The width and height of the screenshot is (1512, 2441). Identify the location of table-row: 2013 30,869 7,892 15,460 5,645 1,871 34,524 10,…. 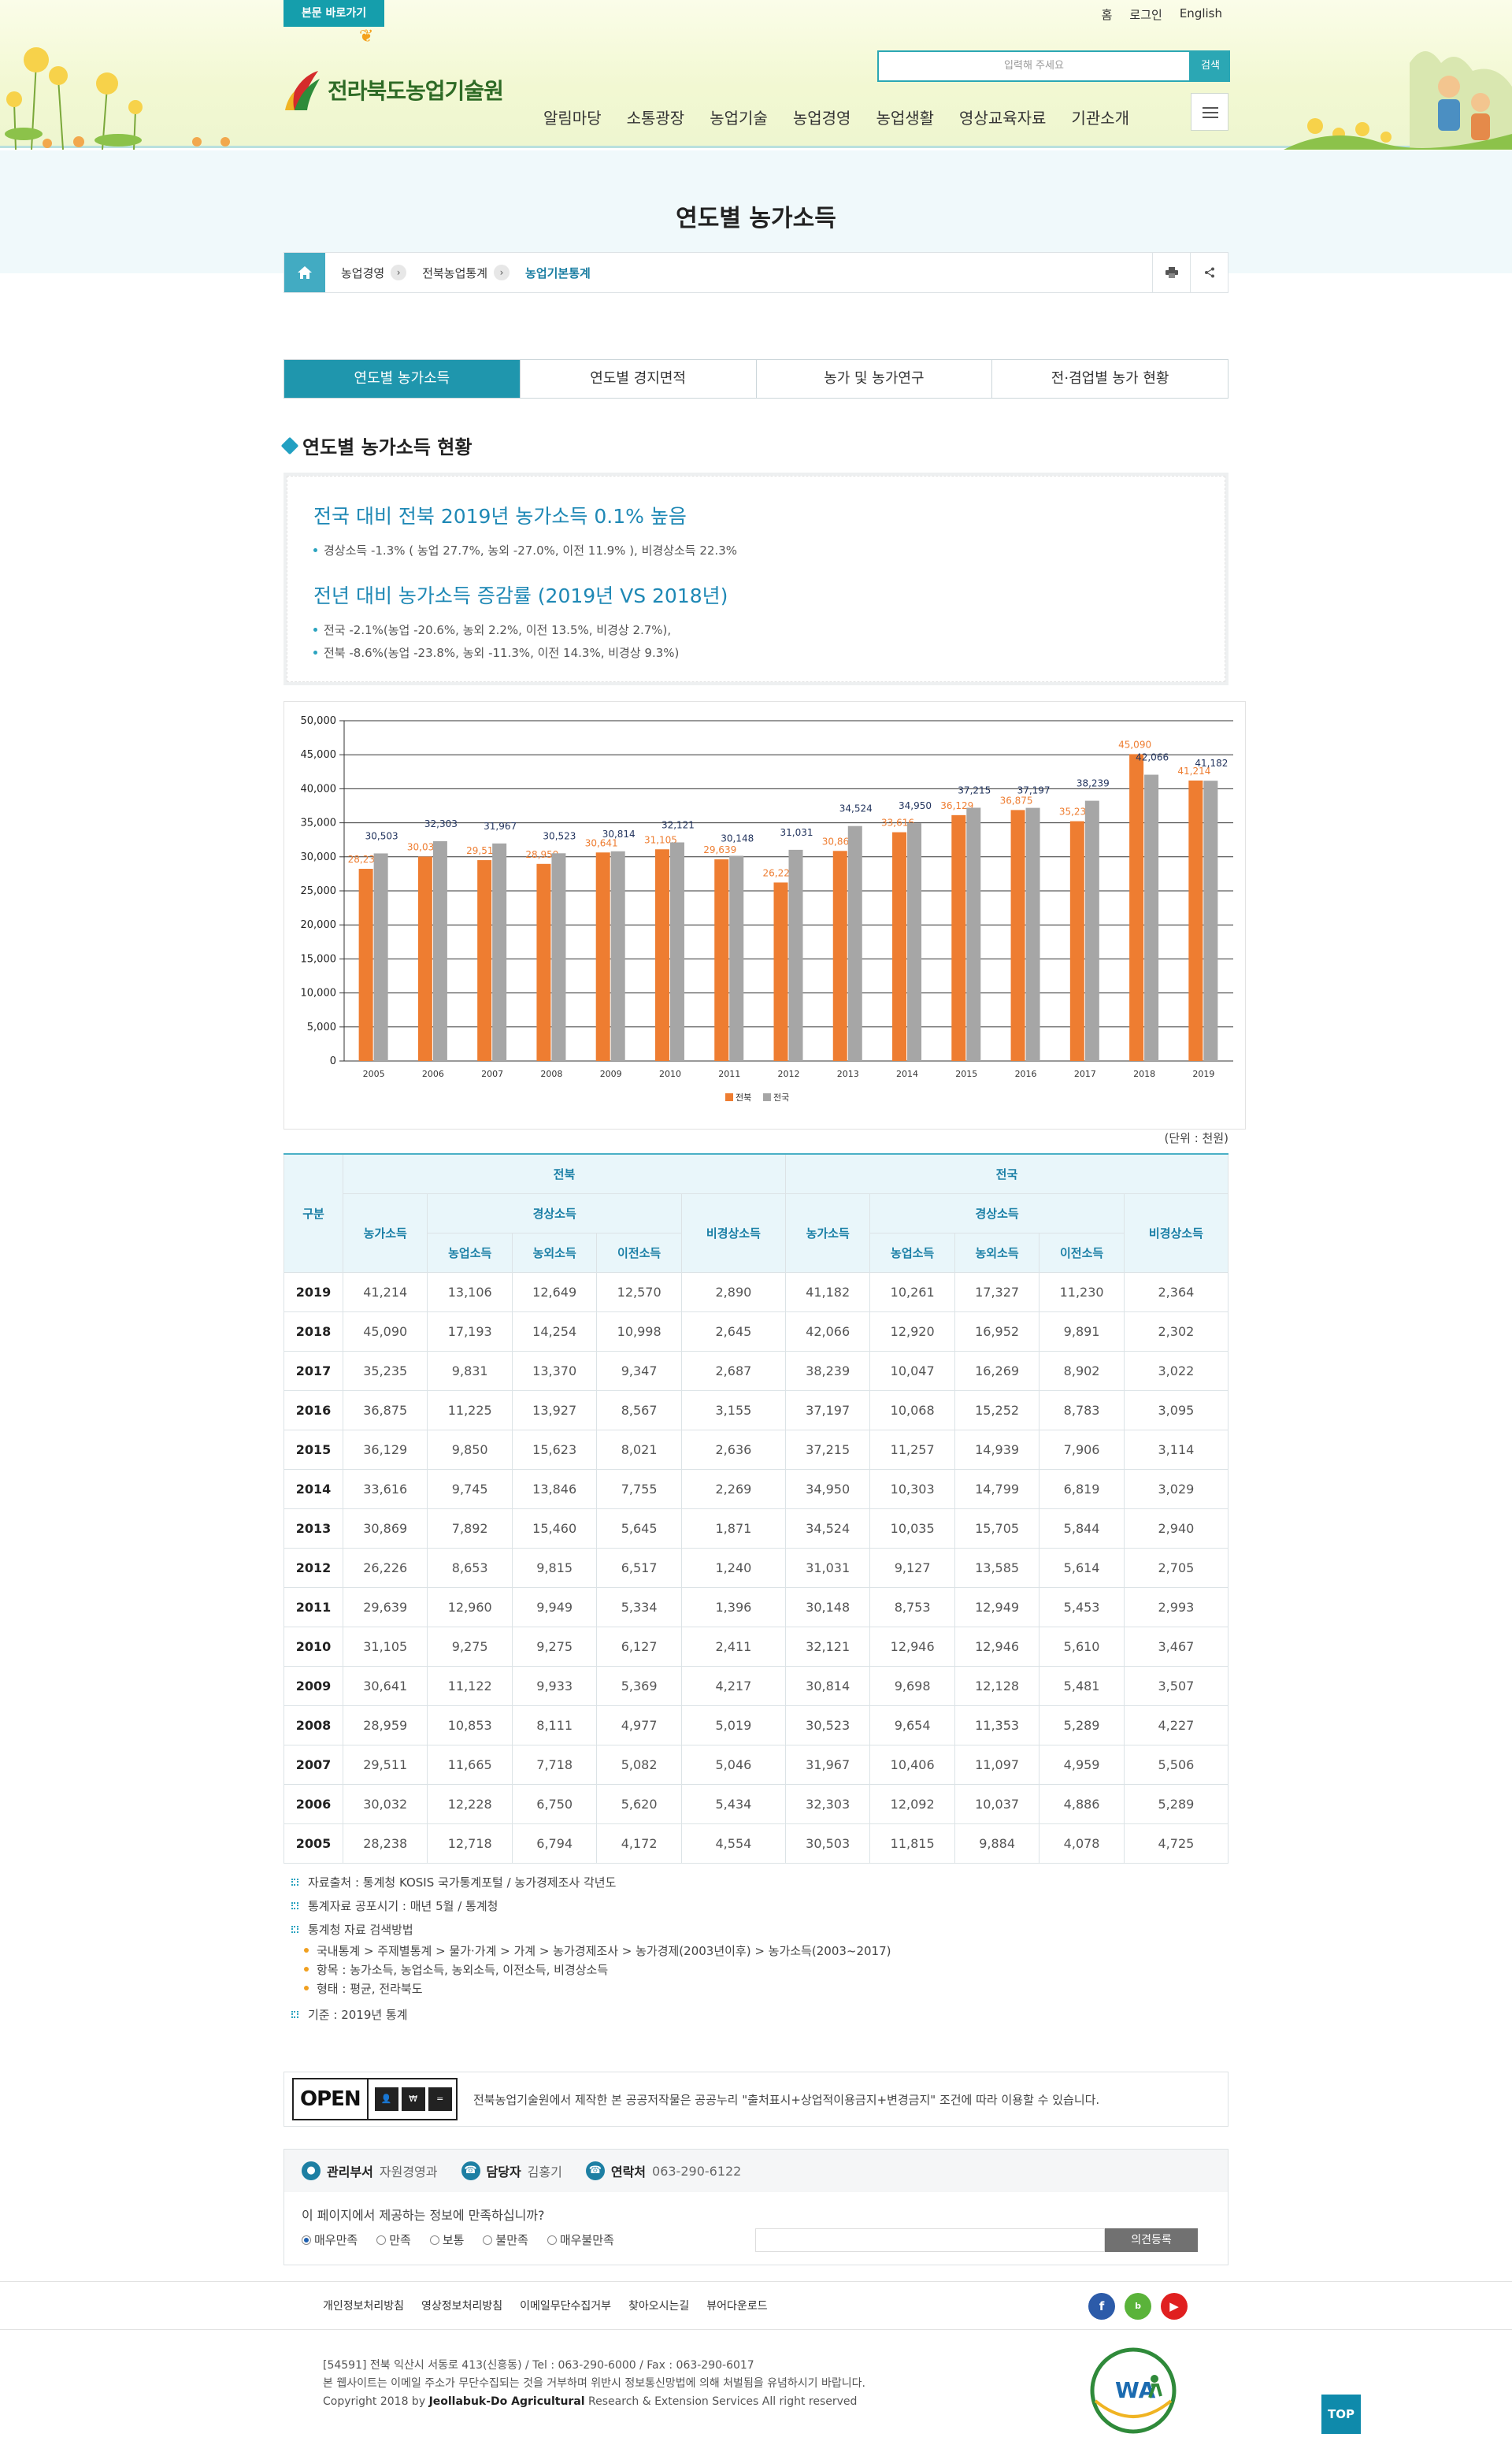
(756, 1529).